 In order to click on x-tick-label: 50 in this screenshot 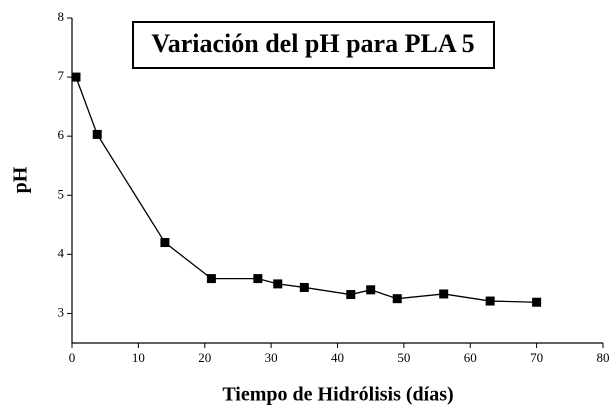, I will do `click(403, 357)`.